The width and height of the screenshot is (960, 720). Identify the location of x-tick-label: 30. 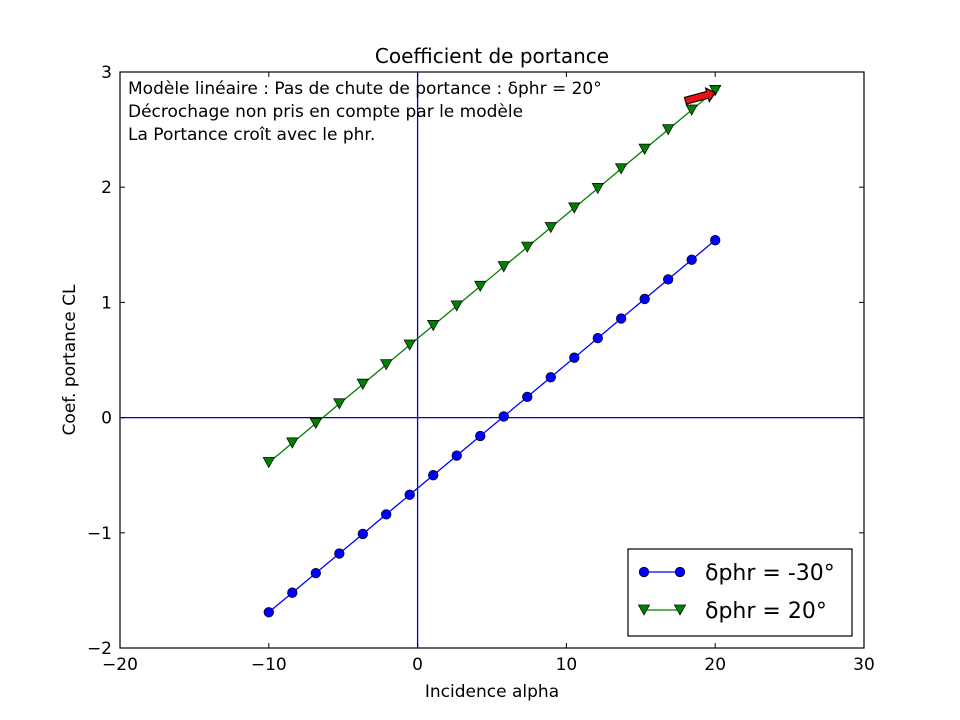
(864, 665).